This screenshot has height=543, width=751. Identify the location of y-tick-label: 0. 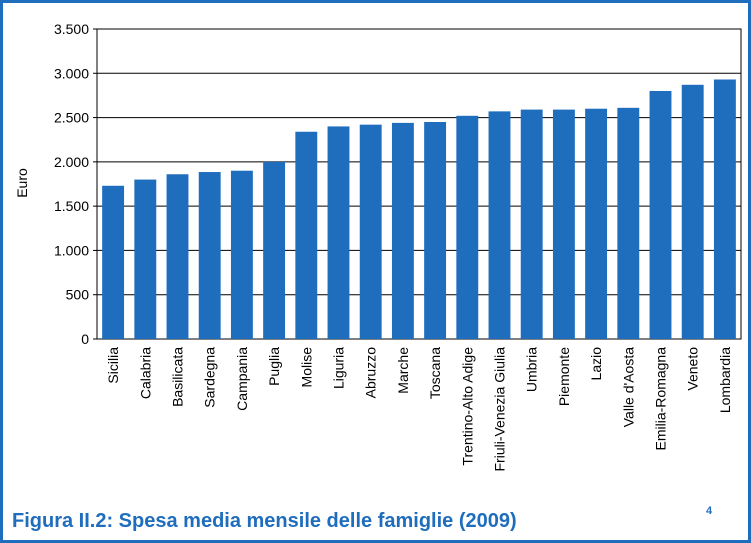
(85, 339).